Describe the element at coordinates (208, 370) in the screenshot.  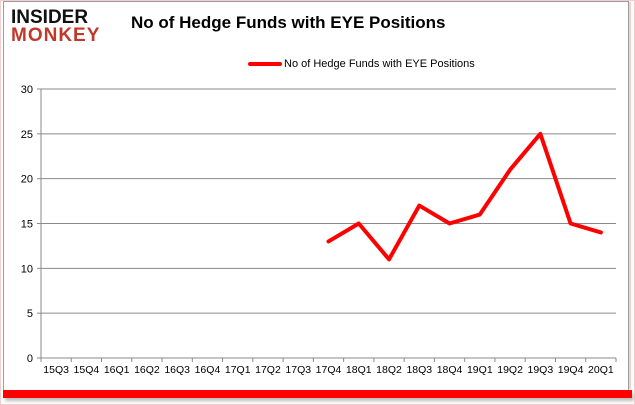
I see `x-axis-tick-label: 16Q4` at that location.